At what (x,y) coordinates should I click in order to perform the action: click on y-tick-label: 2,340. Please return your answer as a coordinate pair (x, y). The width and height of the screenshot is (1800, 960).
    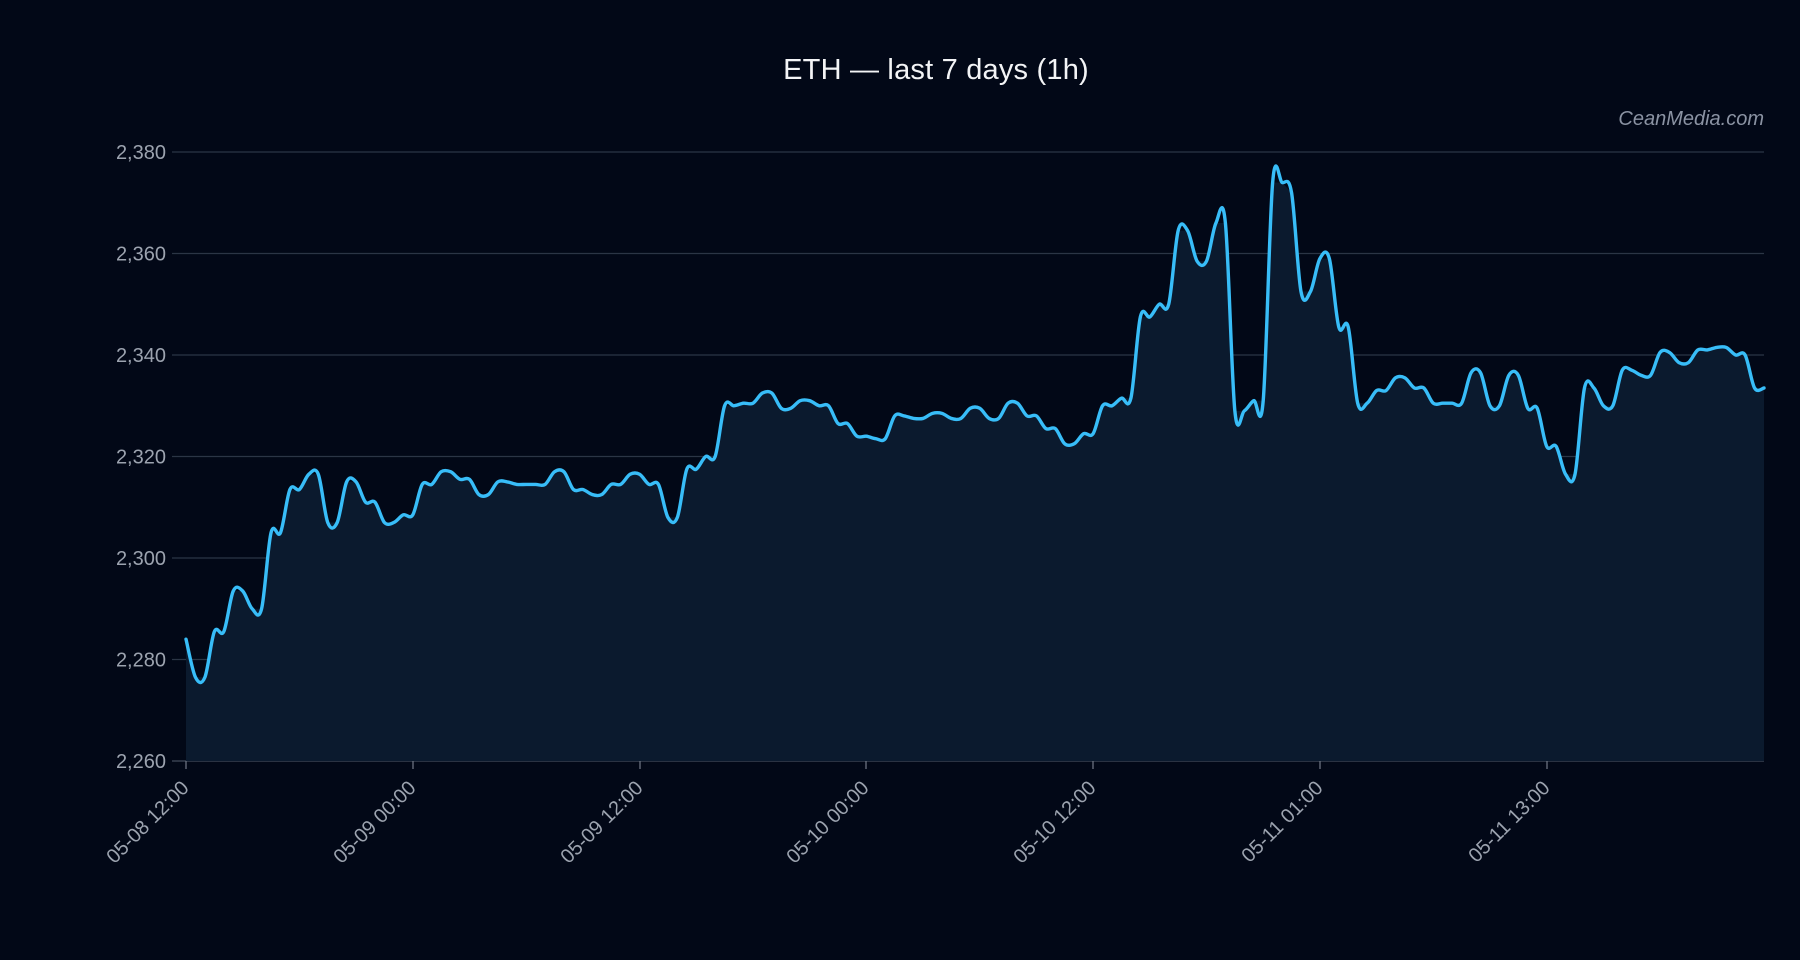
    Looking at the image, I should click on (141, 356).